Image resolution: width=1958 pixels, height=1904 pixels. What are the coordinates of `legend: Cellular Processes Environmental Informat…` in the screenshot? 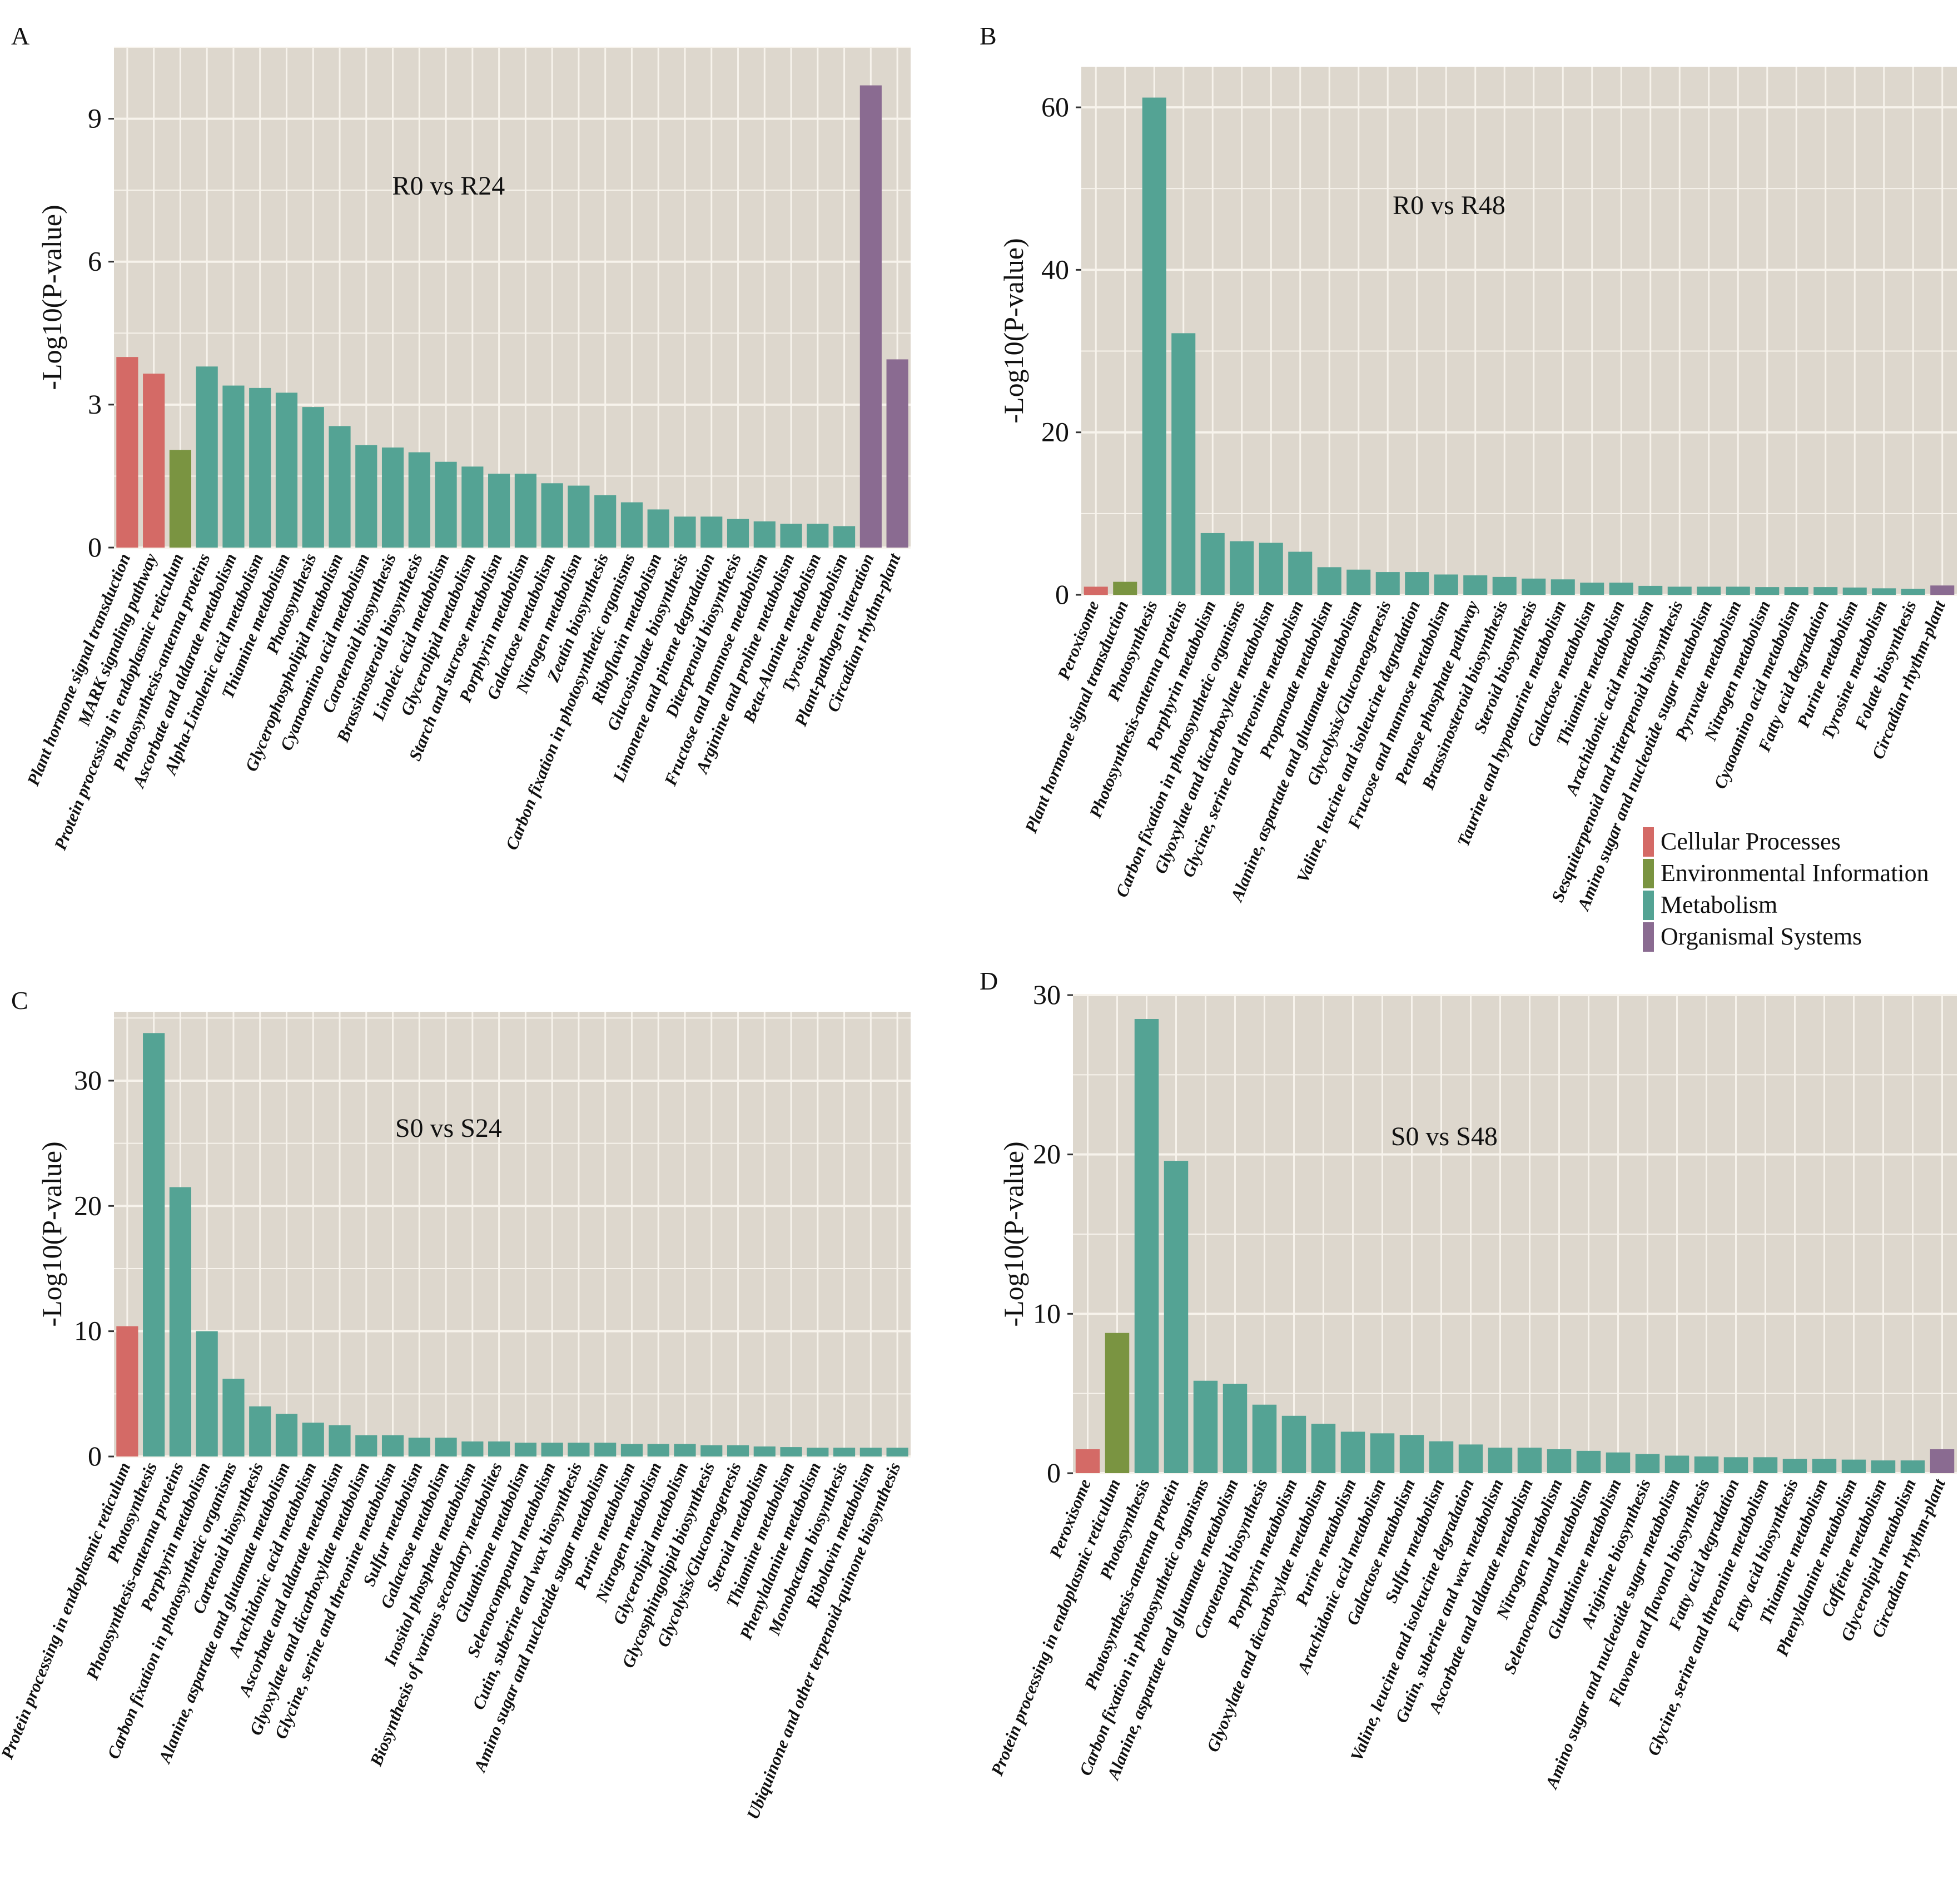 It's located at (1786, 889).